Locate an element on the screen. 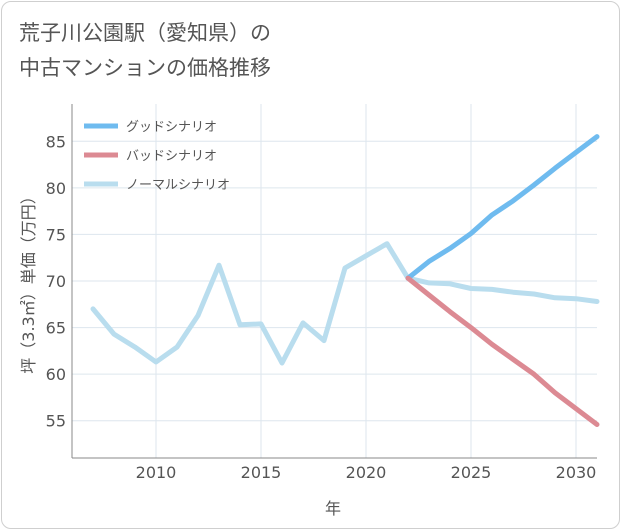  x-tick-label-2010: 2010 is located at coordinates (156, 472).